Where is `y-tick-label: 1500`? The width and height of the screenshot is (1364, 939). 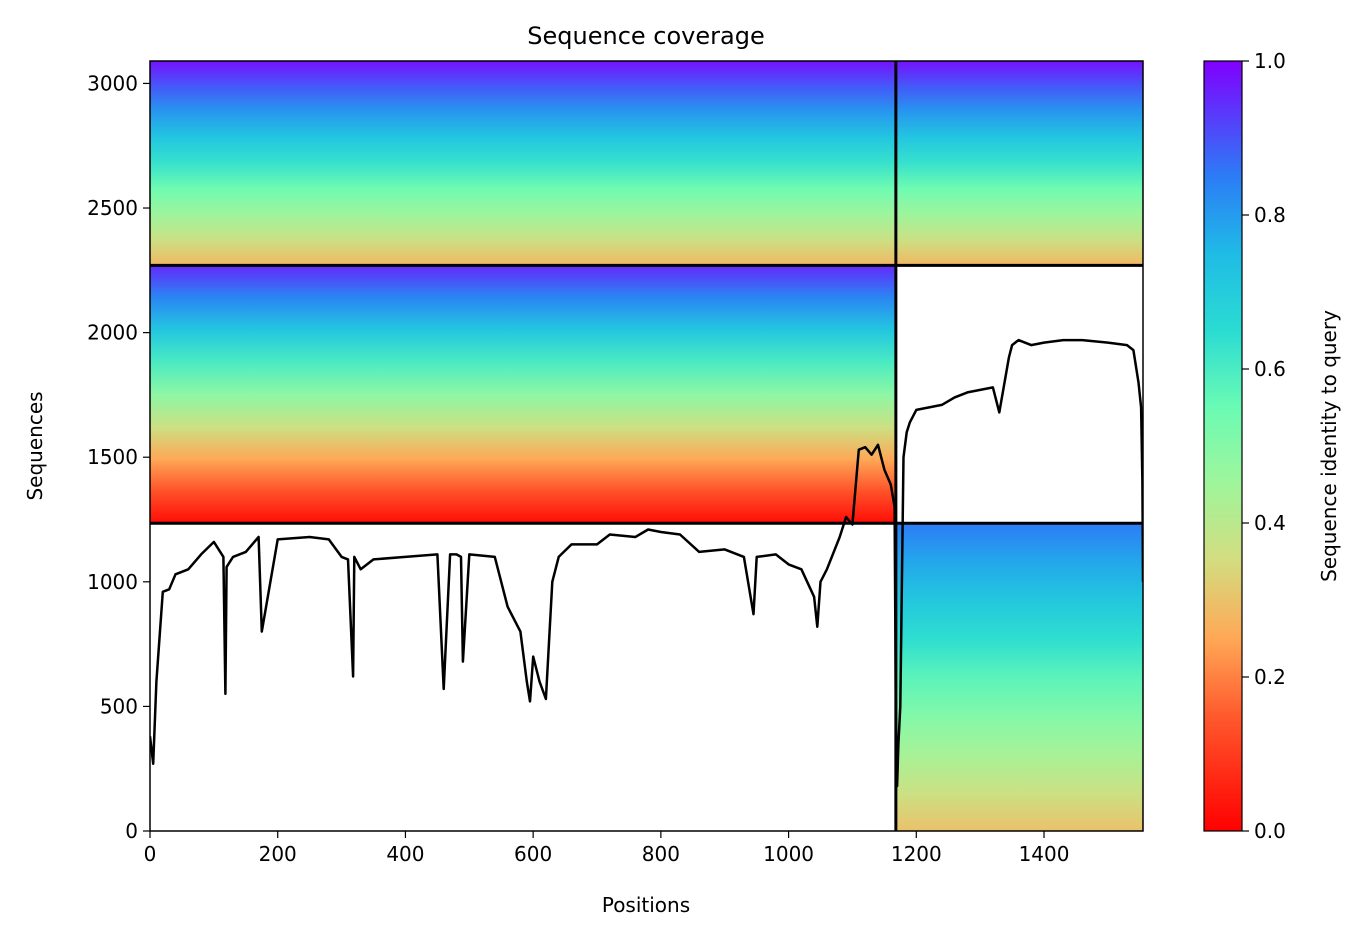
y-tick-label: 1500 is located at coordinates (112, 457).